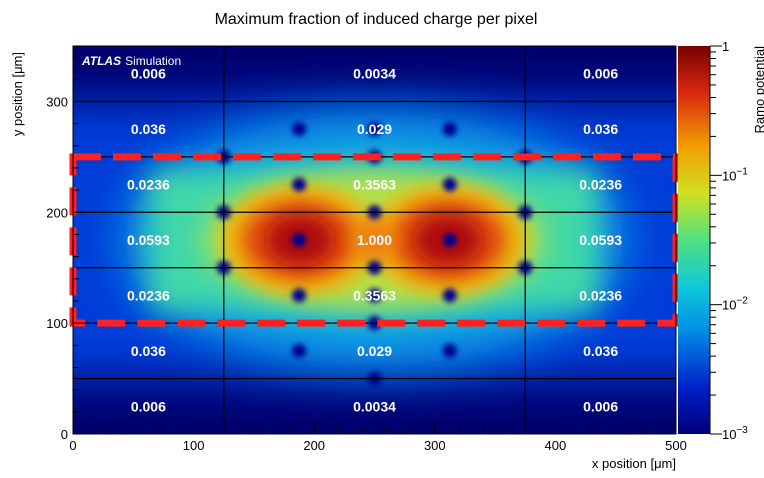  What do you see at coordinates (314, 445) in the screenshot?
I see `x-tick-label: 200` at bounding box center [314, 445].